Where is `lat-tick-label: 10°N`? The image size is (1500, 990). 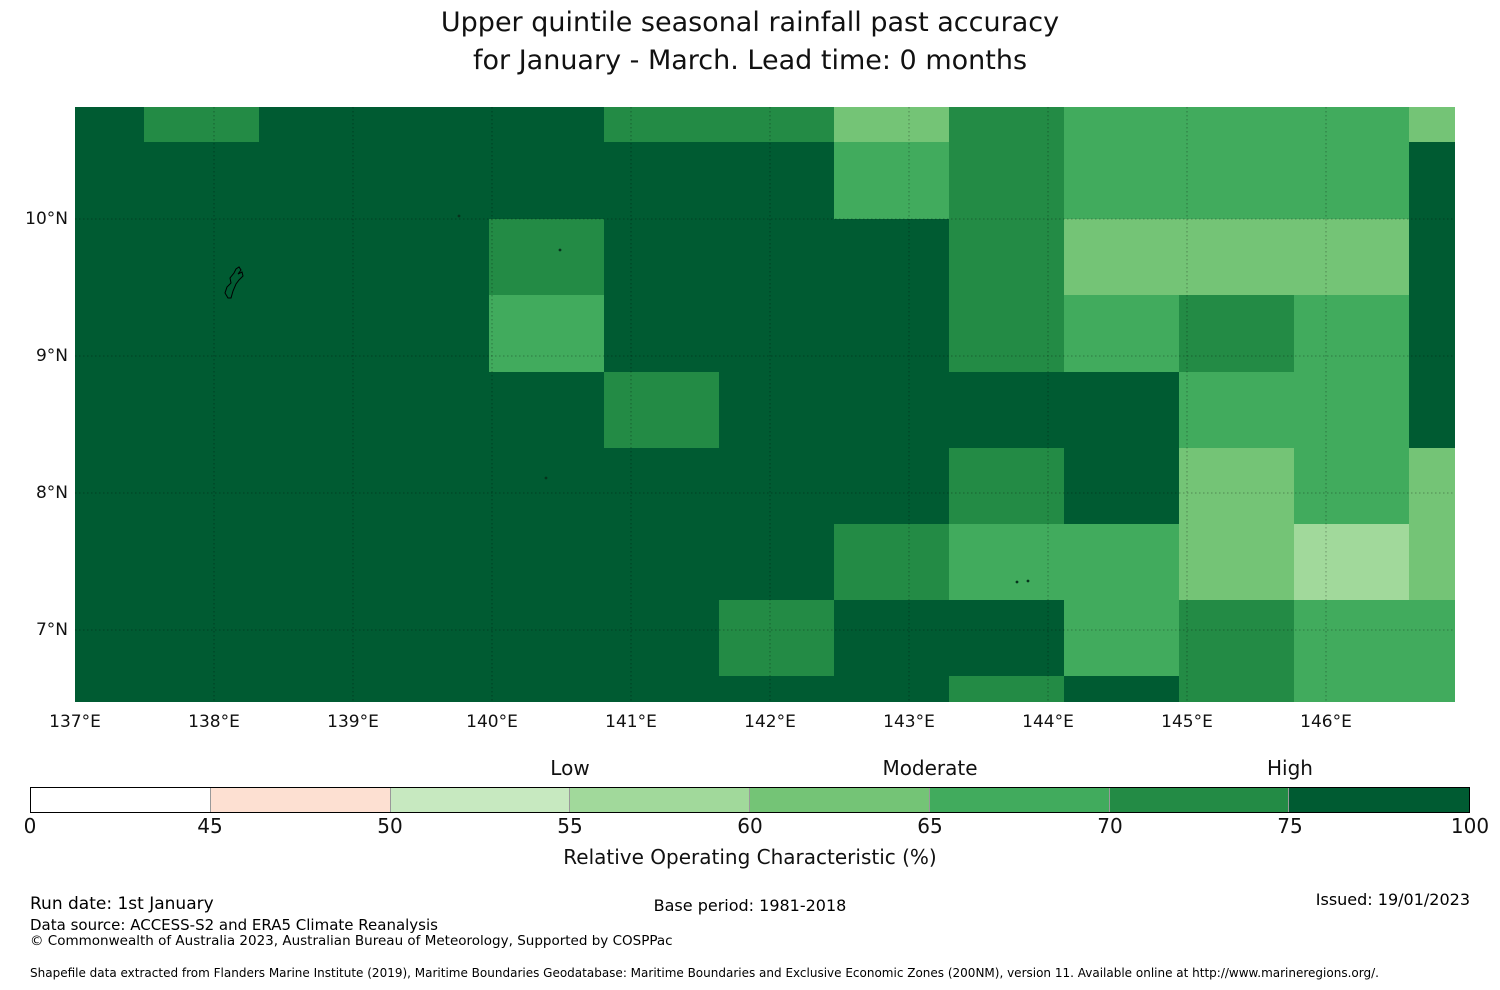
lat-tick-label: 10°N is located at coordinates (46, 219).